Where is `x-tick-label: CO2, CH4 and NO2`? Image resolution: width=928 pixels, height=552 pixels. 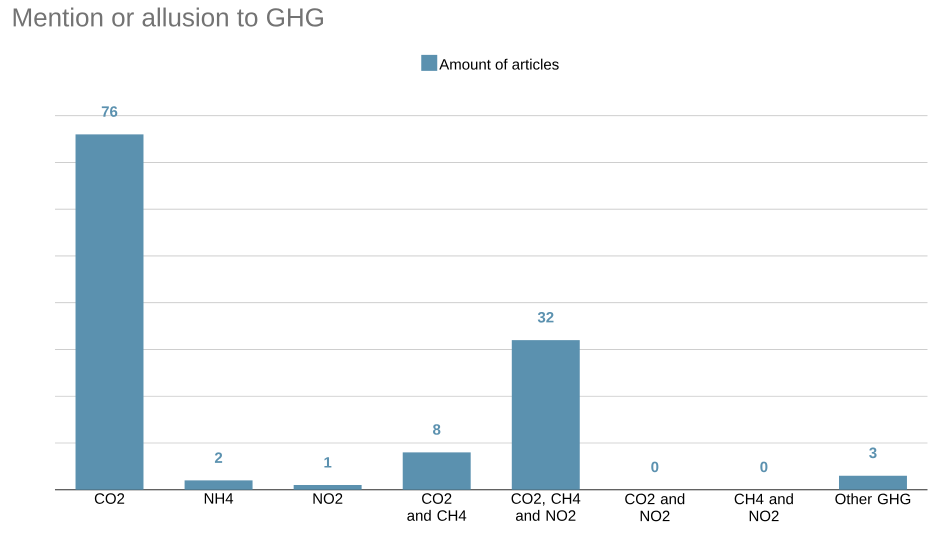 x-tick-label: CO2, CH4 and NO2 is located at coordinates (546, 507).